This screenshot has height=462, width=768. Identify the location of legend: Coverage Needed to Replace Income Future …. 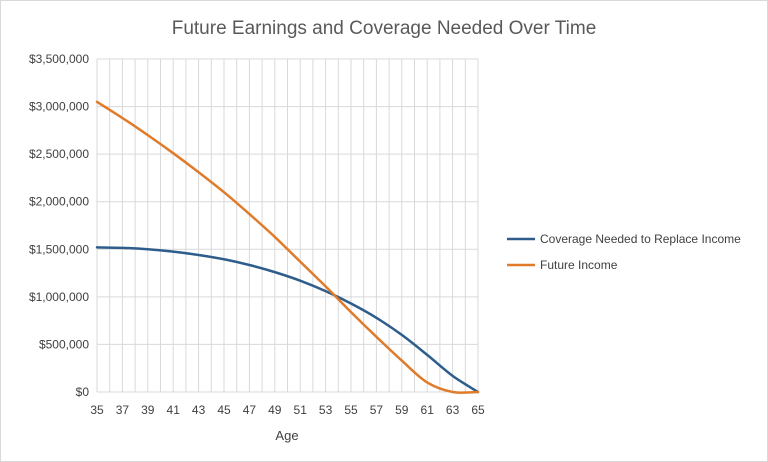
(624, 252).